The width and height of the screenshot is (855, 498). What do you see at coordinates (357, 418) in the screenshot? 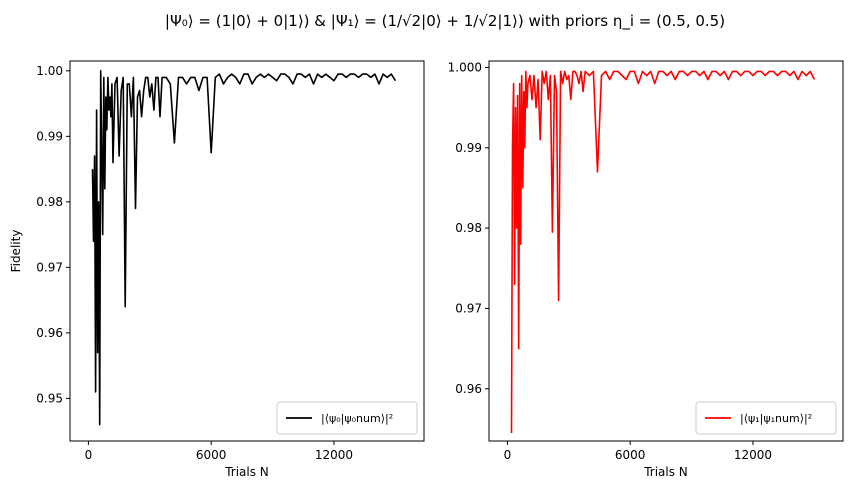
I see `legend-label: |⟨ψ₀|ψ₀num⟩|²` at bounding box center [357, 418].